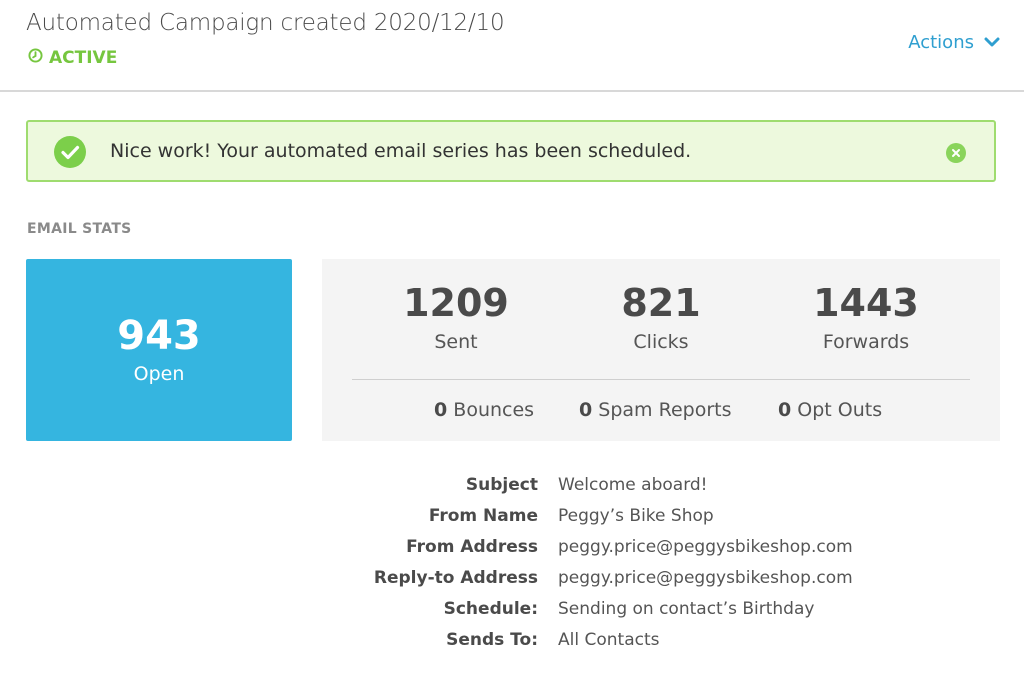 The image size is (1024, 676). I want to click on actions-dropdown: Actions, so click(954, 42).